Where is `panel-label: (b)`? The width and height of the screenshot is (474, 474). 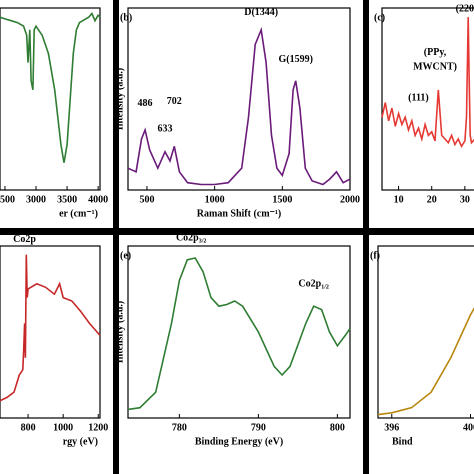
panel-label: (b) is located at coordinates (126, 17).